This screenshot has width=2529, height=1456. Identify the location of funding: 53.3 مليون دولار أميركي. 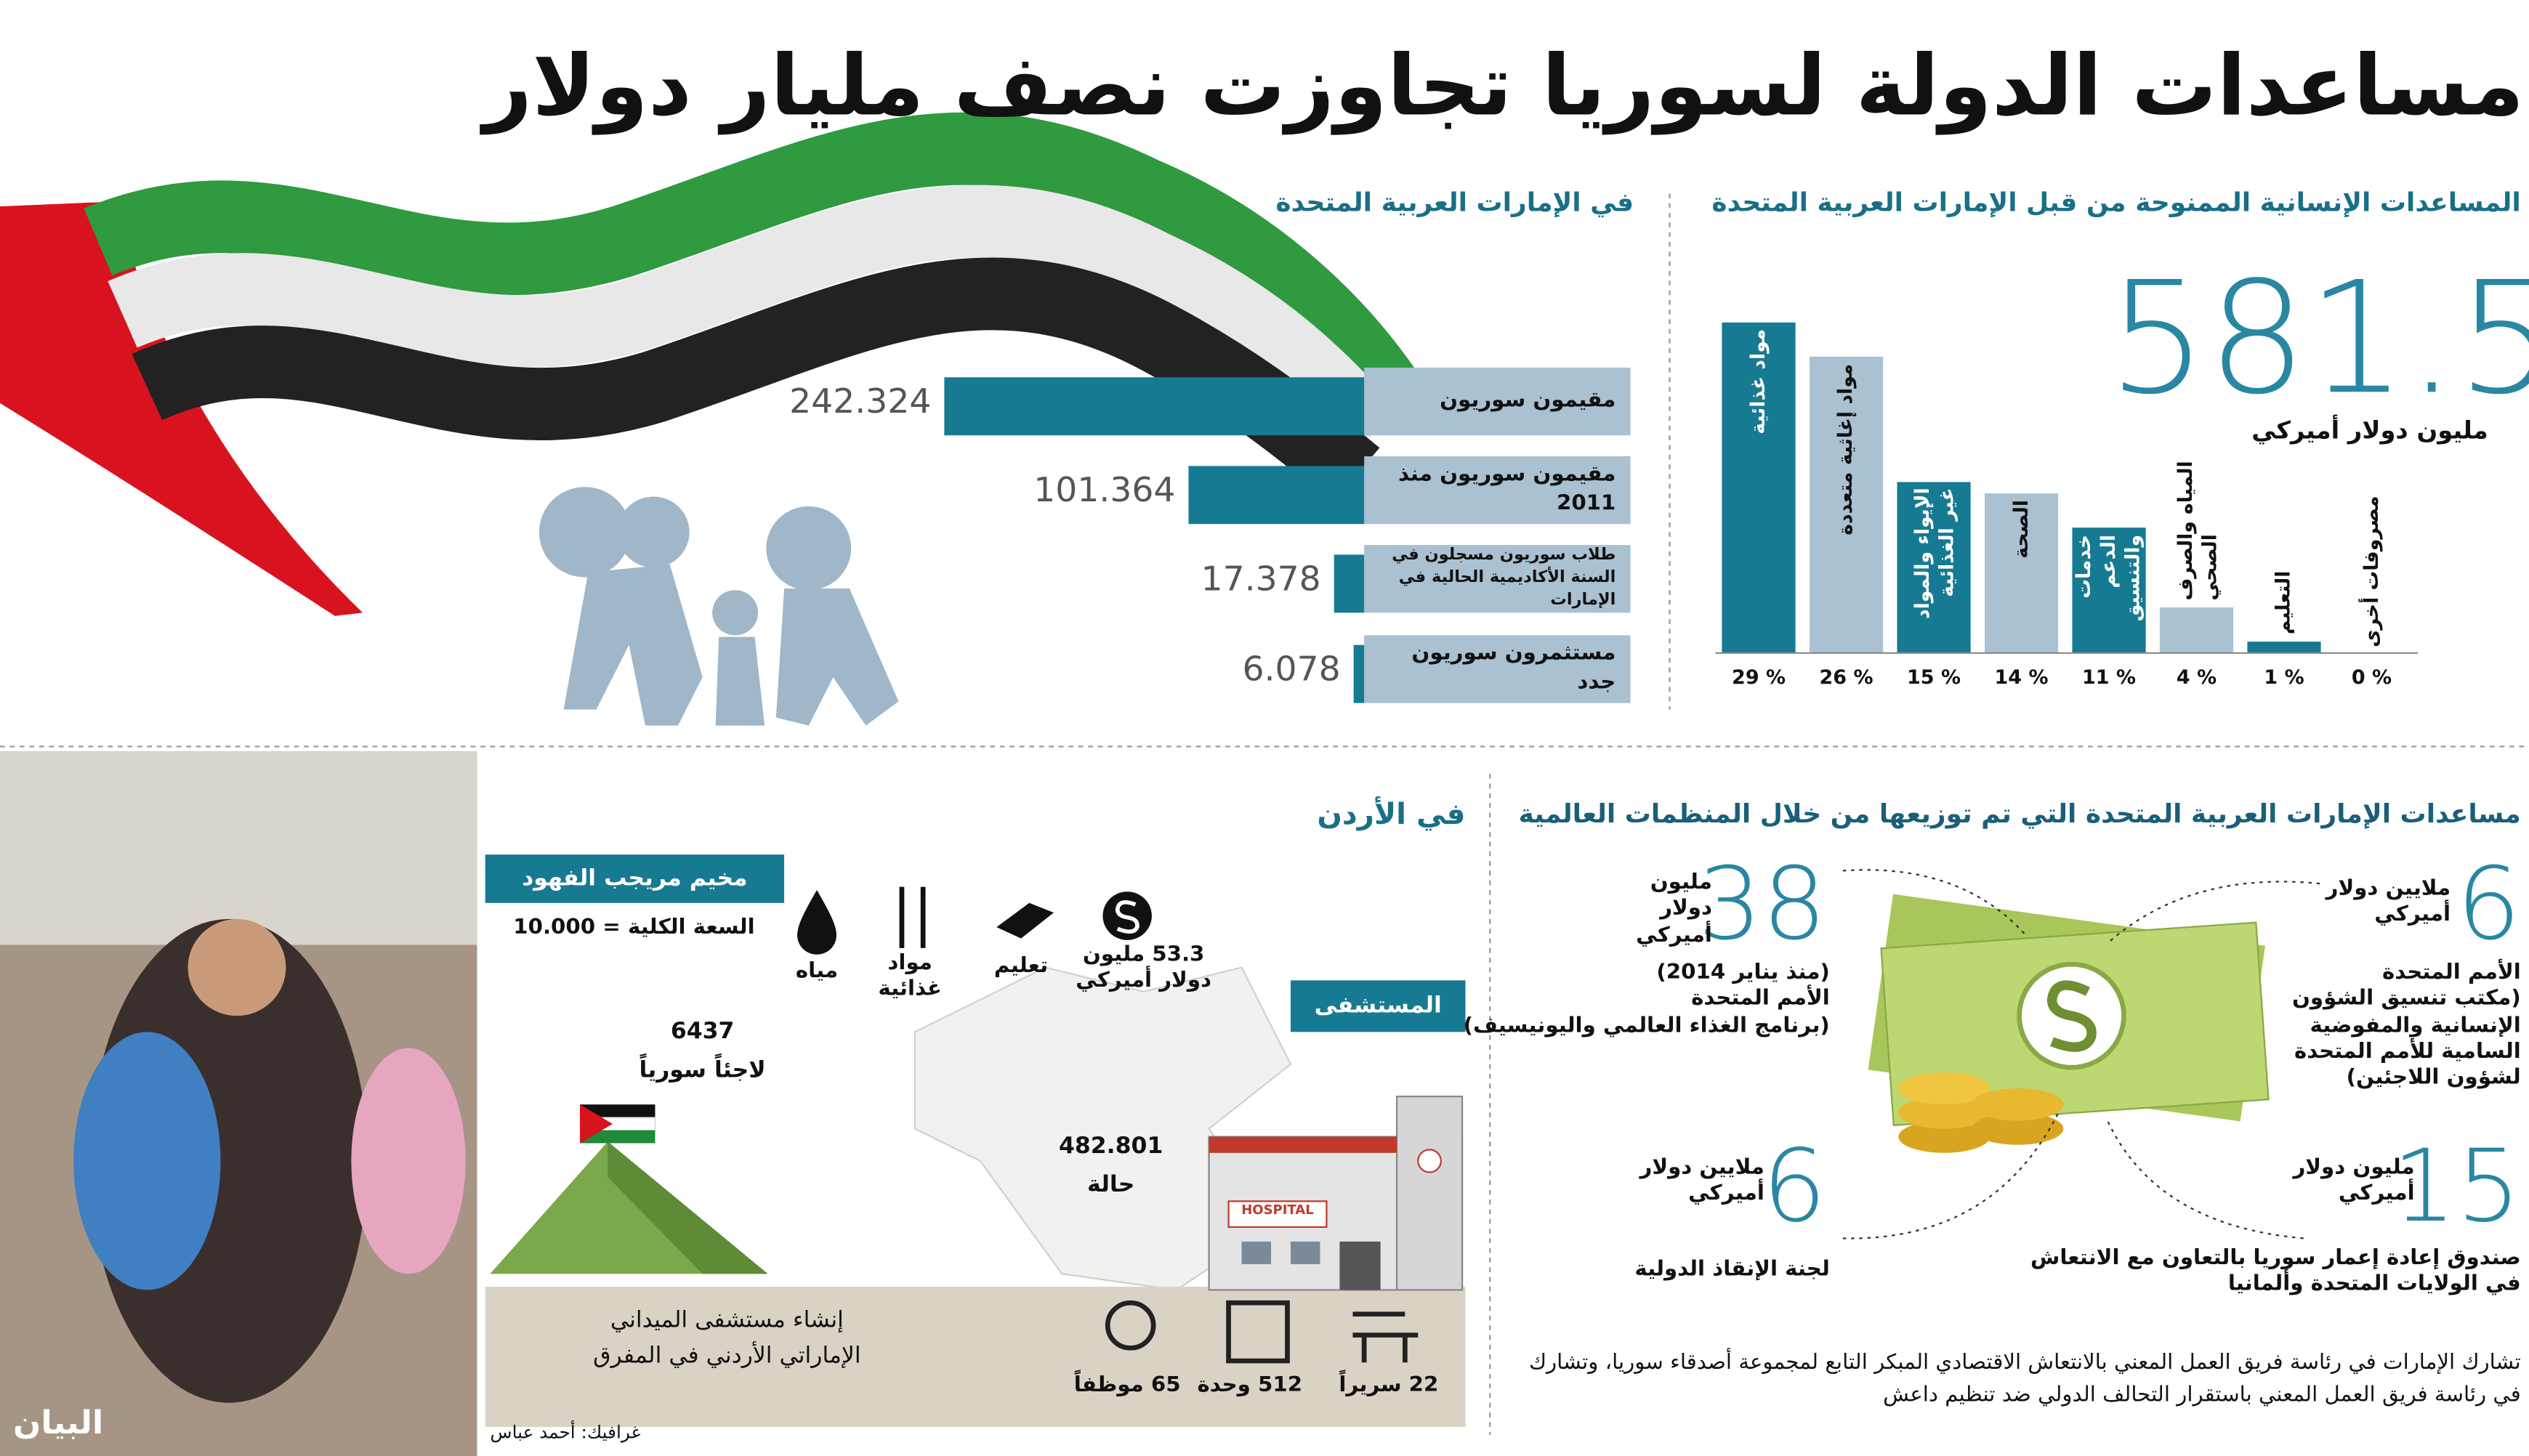
(1144, 968).